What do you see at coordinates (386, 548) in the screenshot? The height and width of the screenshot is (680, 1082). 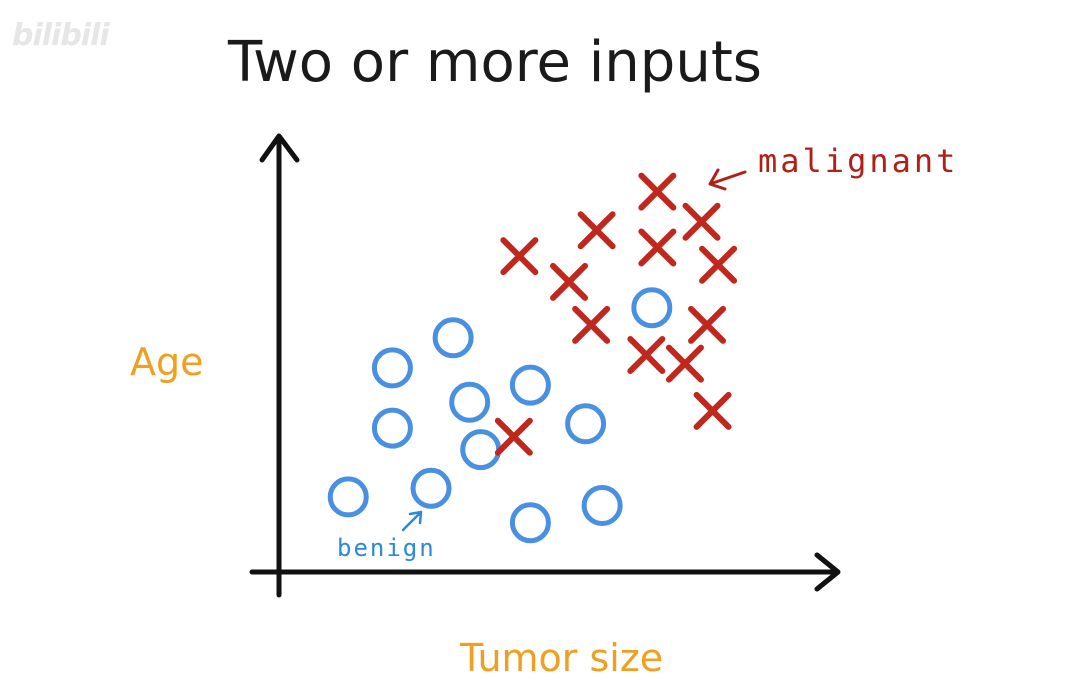 I see `annotation-benign-text: benign` at bounding box center [386, 548].